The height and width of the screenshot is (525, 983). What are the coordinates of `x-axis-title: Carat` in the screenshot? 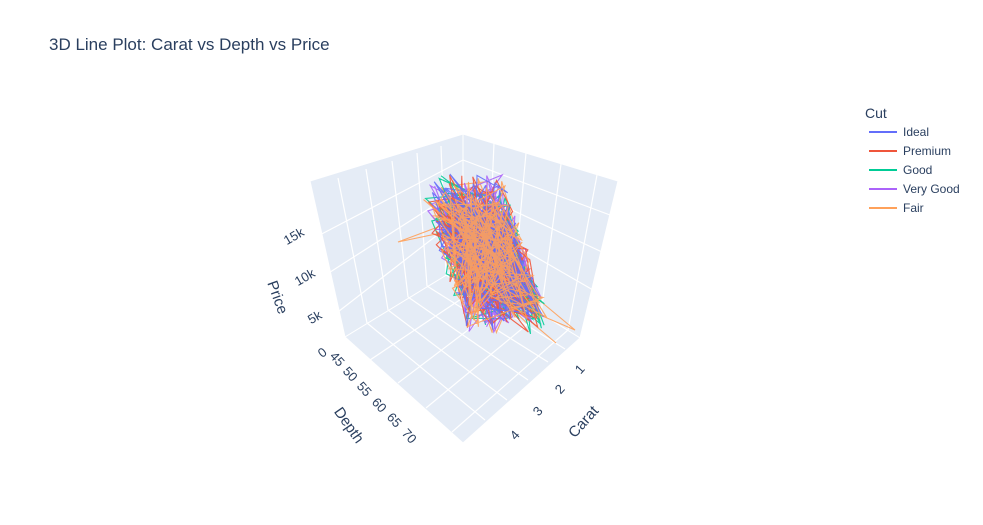 It's located at (584, 421).